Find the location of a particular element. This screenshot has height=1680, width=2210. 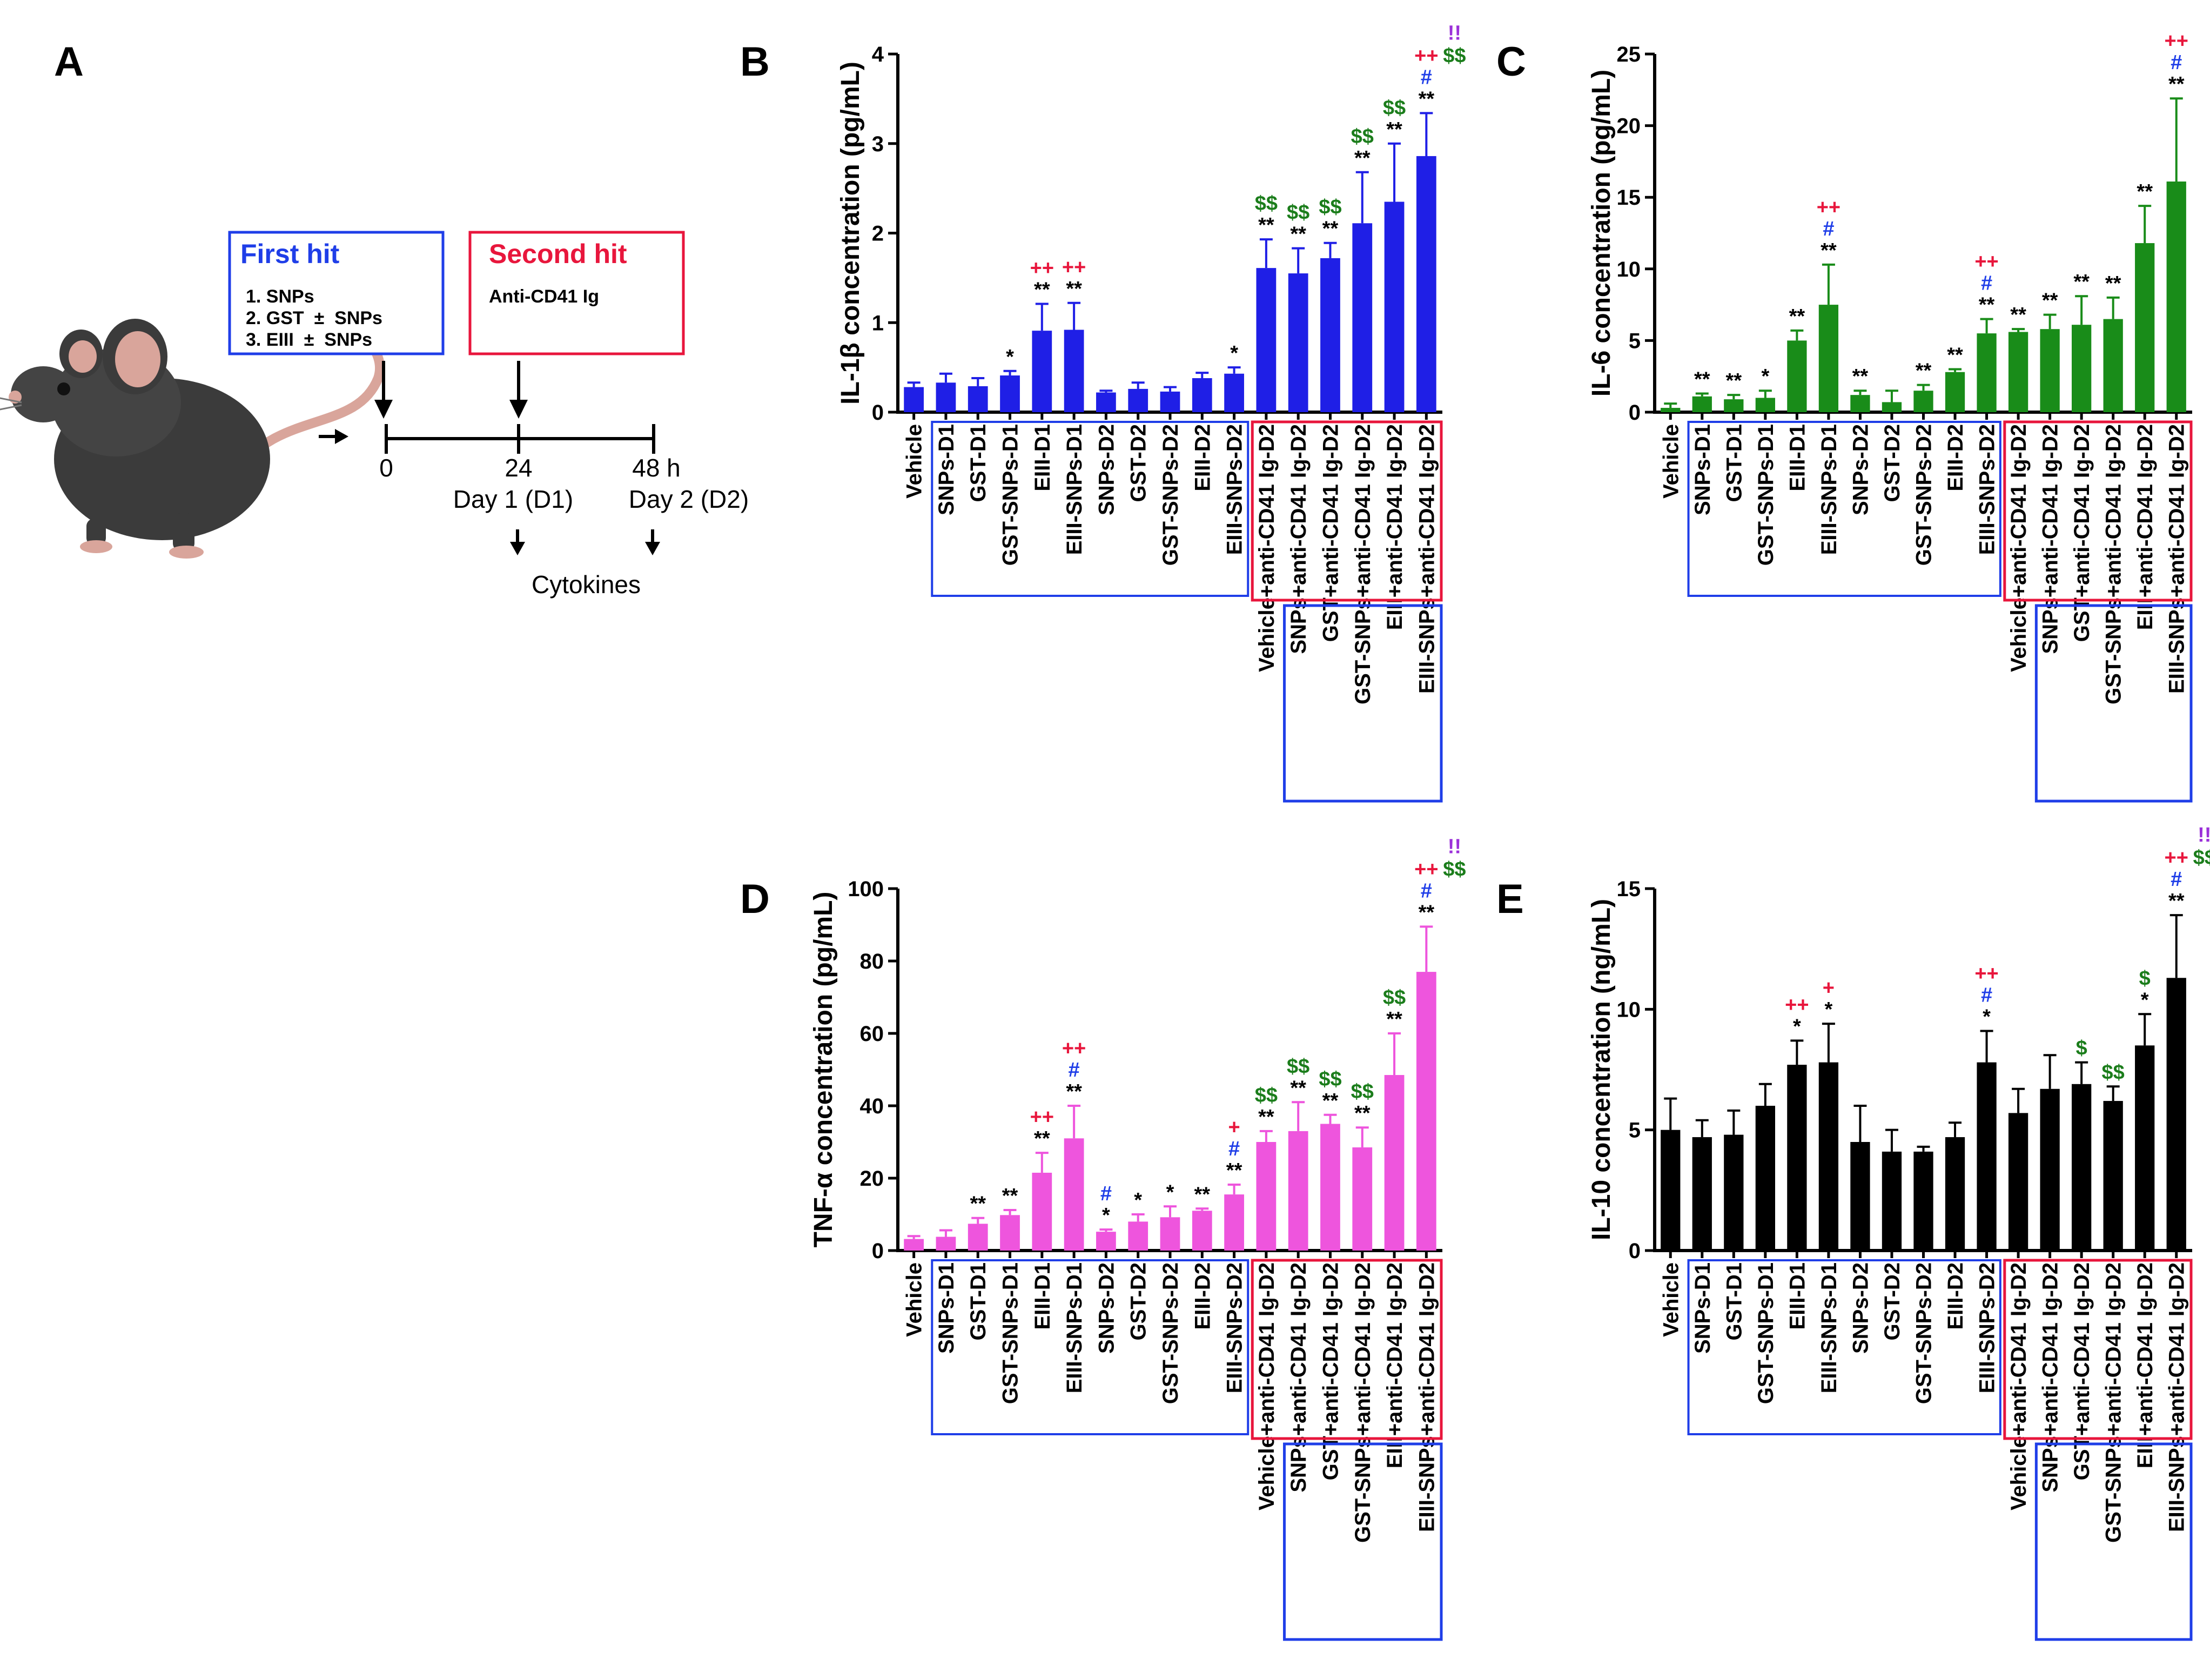

day-2-label: Day 2 (D2) is located at coordinates (689, 499).